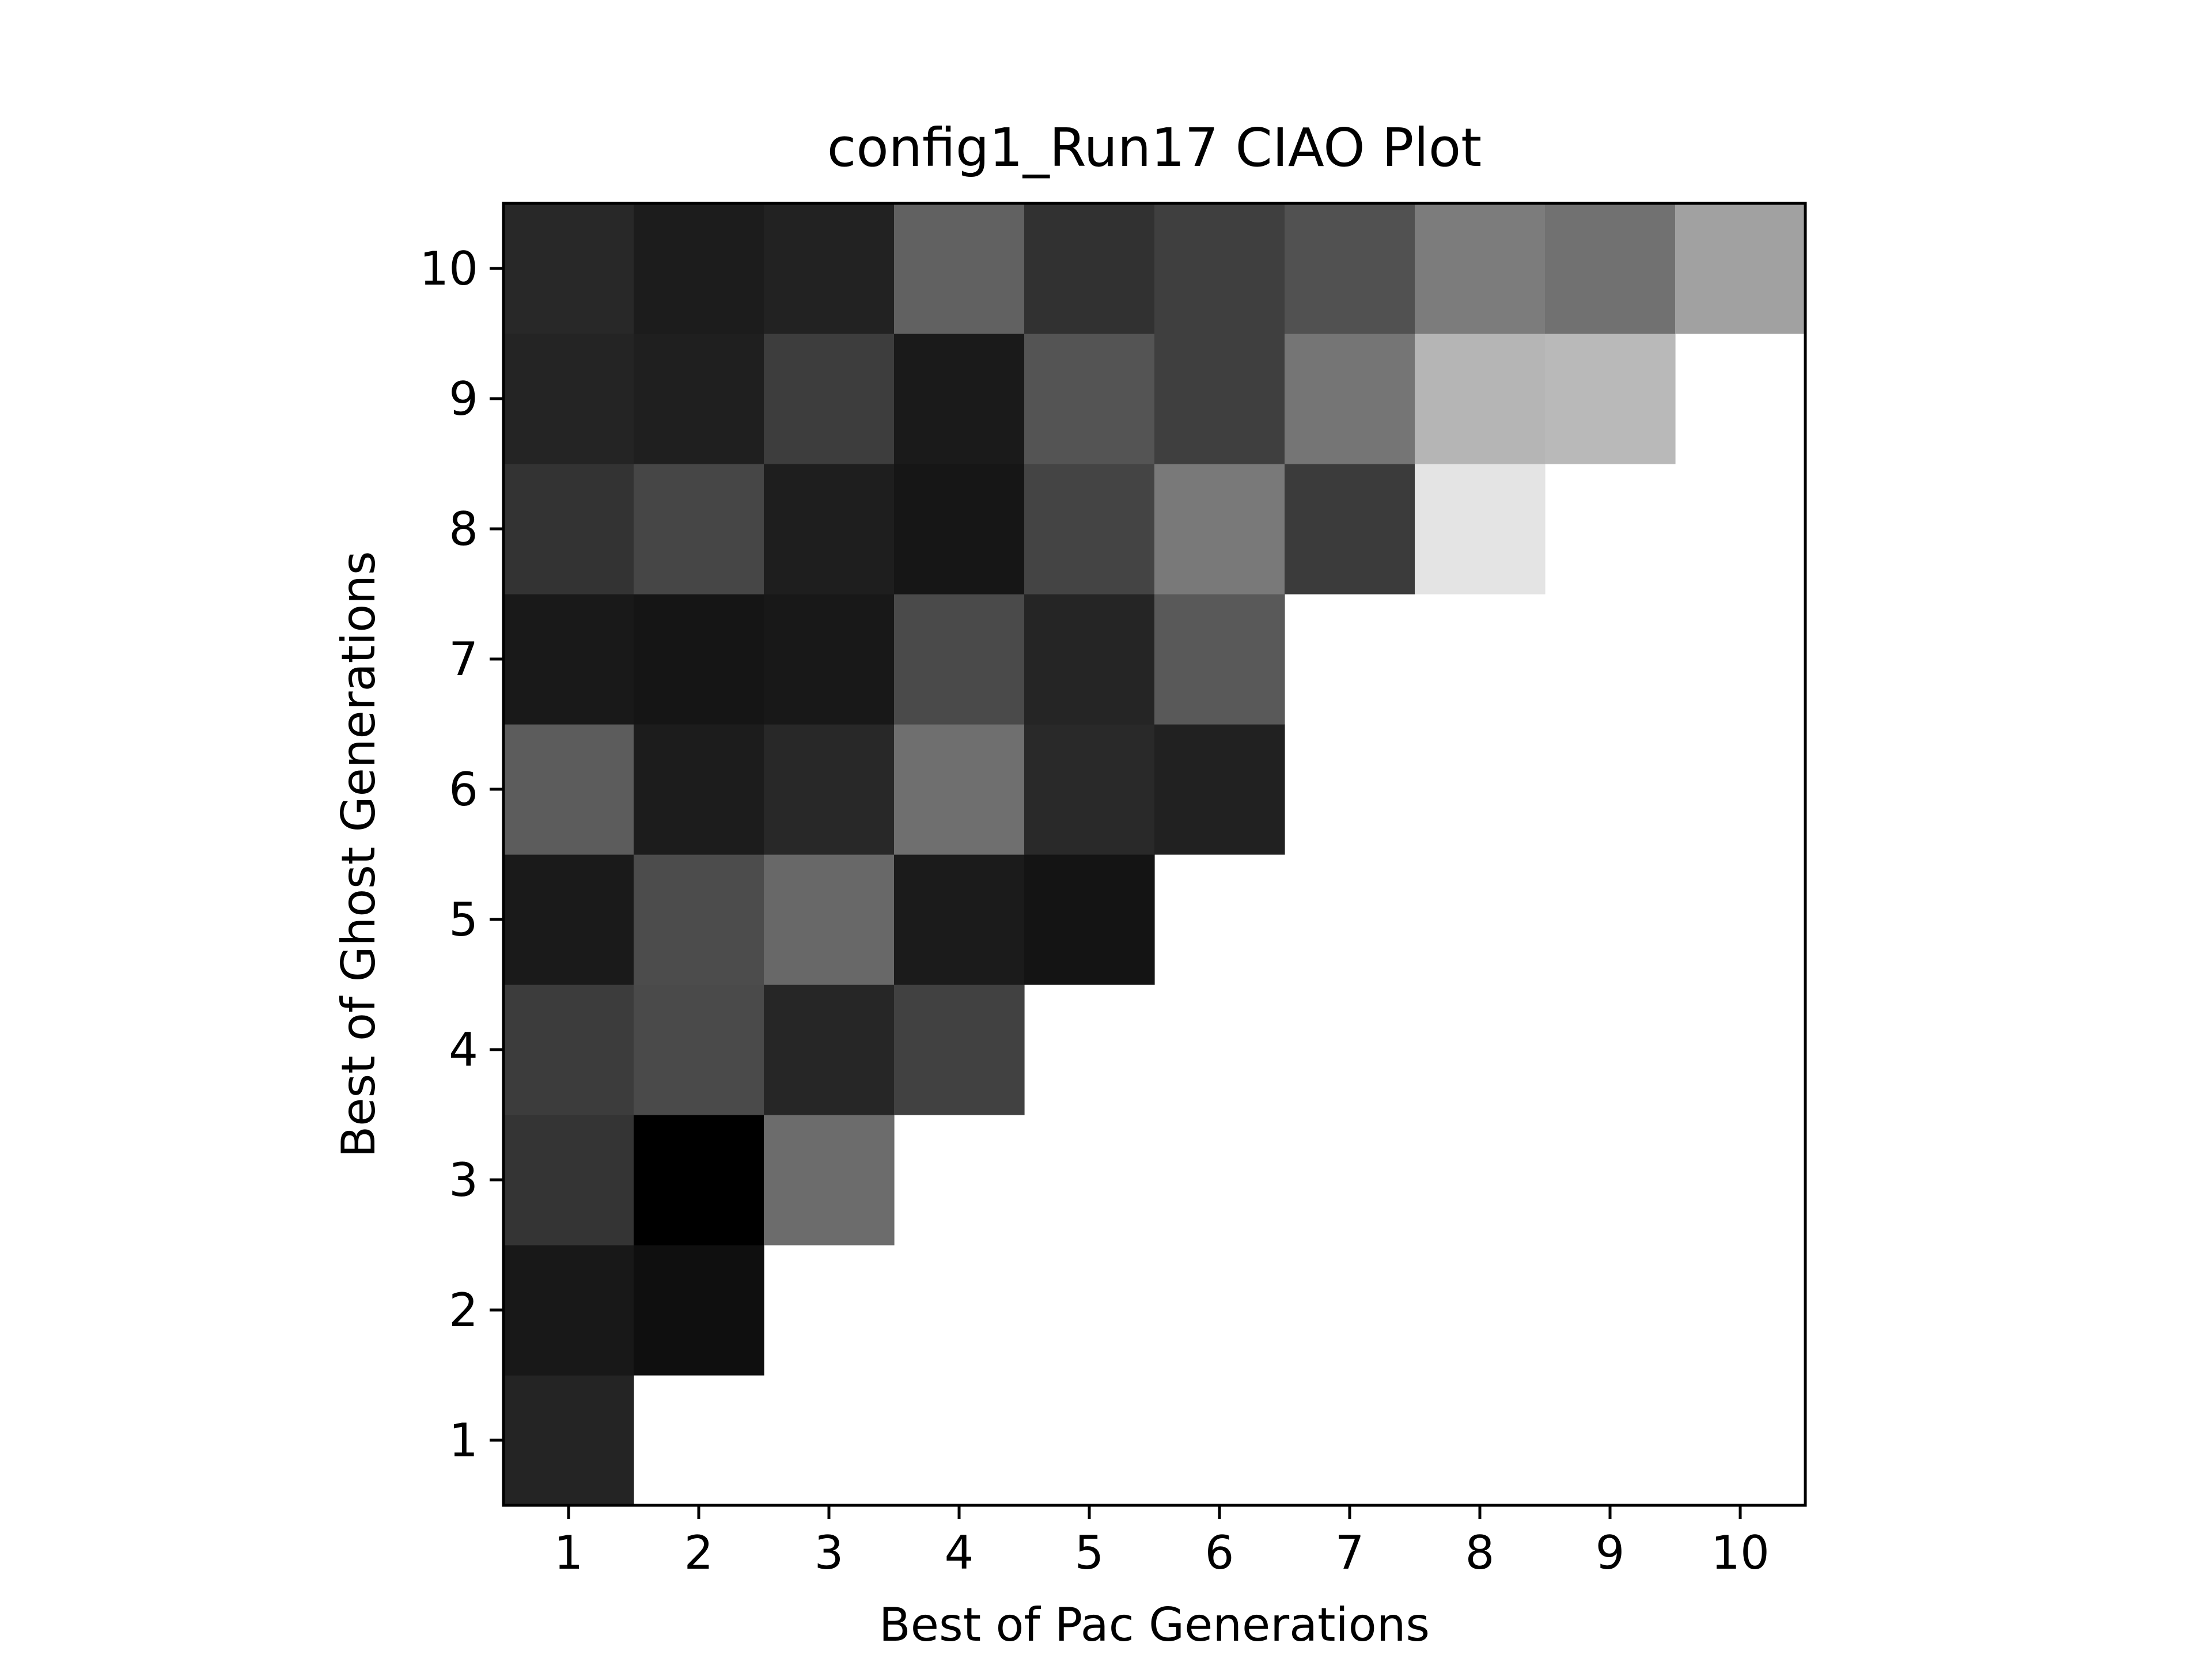  What do you see at coordinates (699, 920) in the screenshot?
I see `heatmap-cell-x2-y5` at bounding box center [699, 920].